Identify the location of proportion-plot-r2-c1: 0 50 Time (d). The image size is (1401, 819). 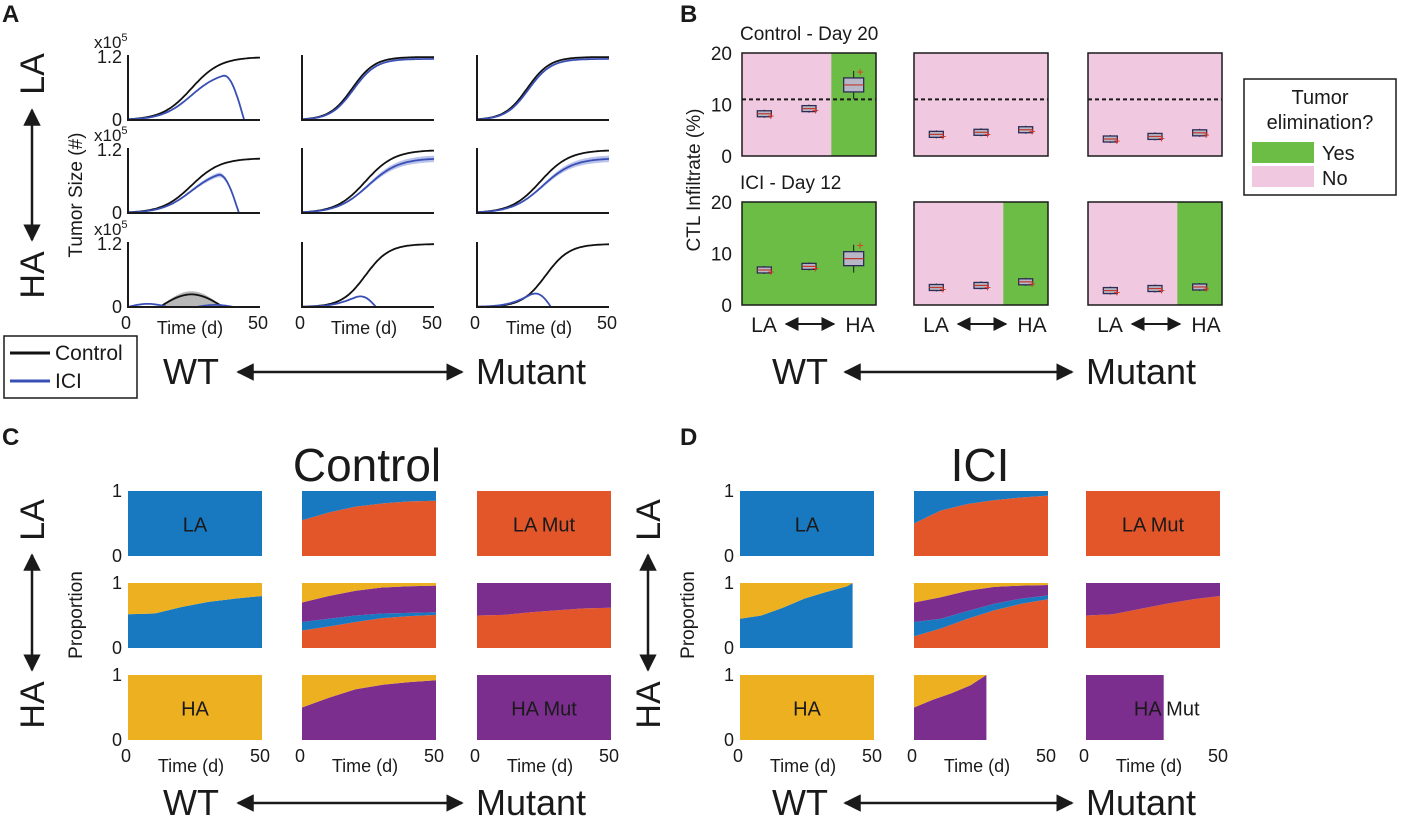
(981, 725).